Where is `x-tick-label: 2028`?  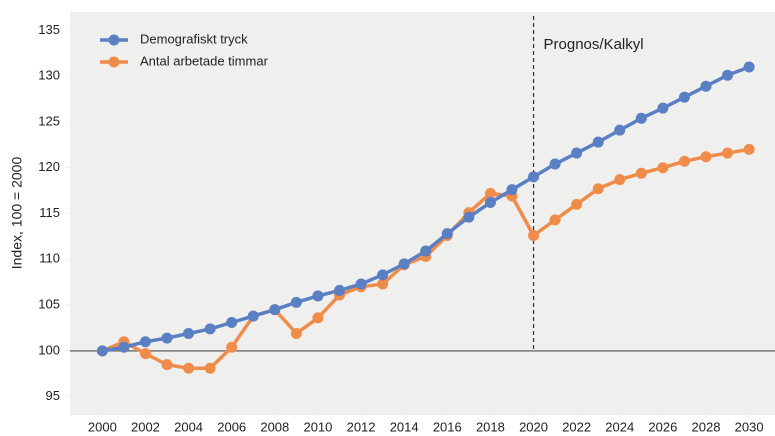
x-tick-label: 2028 is located at coordinates (706, 426).